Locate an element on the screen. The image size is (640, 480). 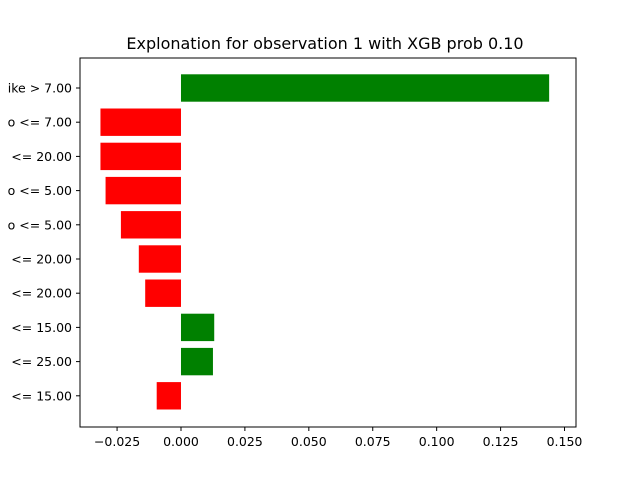
y-tick-label-4: o <= 5.00 is located at coordinates (40, 224).